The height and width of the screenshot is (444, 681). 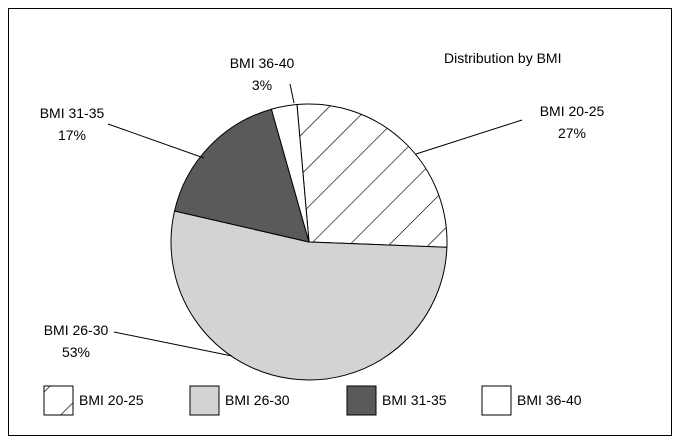 I want to click on slice-value-label-bmi-20-25: 27%, so click(x=572, y=133).